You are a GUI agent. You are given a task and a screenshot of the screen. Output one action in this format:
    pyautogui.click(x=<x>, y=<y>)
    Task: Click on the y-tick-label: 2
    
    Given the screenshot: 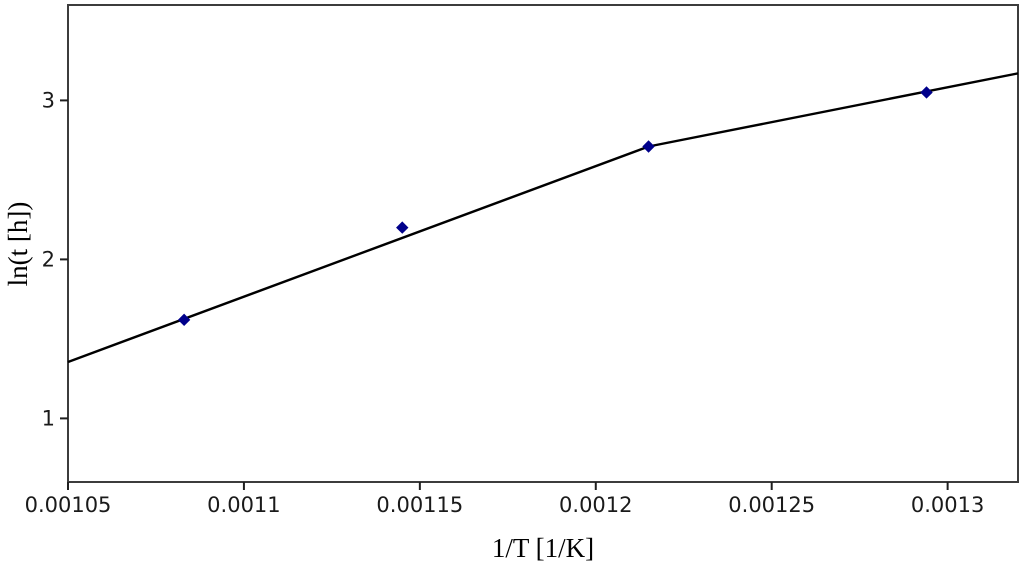 What is the action you would take?
    pyautogui.click(x=48, y=259)
    